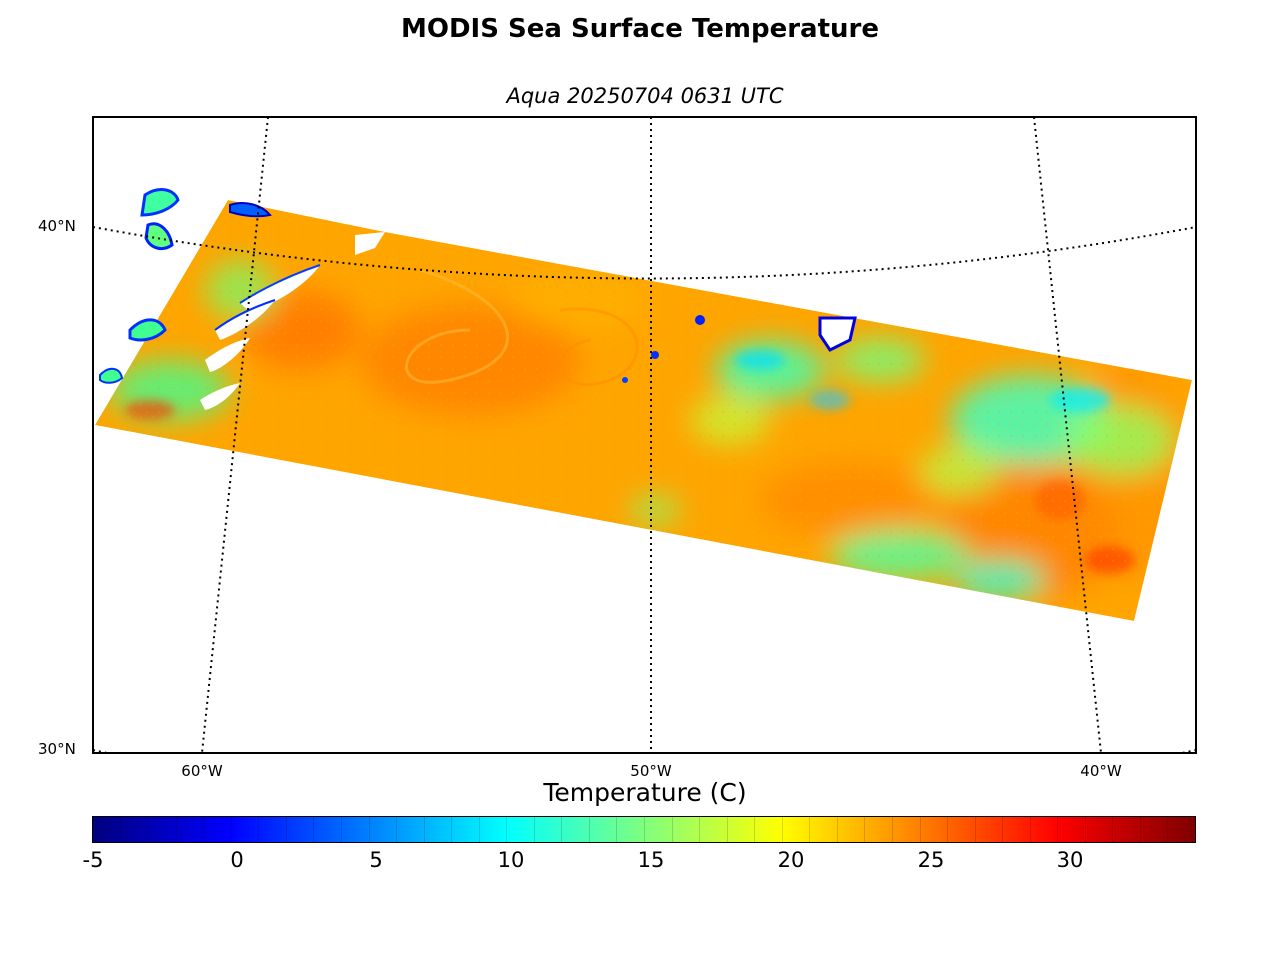 This screenshot has width=1280, height=960. What do you see at coordinates (237, 860) in the screenshot?
I see `colorbar-tick: 0` at bounding box center [237, 860].